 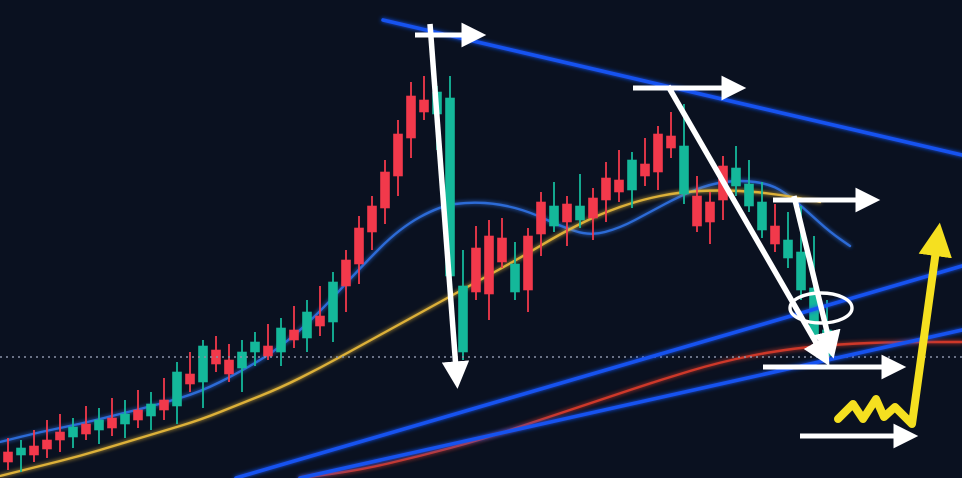 I want to click on breakdown-ellipse: support retest / breakdown zone, so click(x=821, y=308).